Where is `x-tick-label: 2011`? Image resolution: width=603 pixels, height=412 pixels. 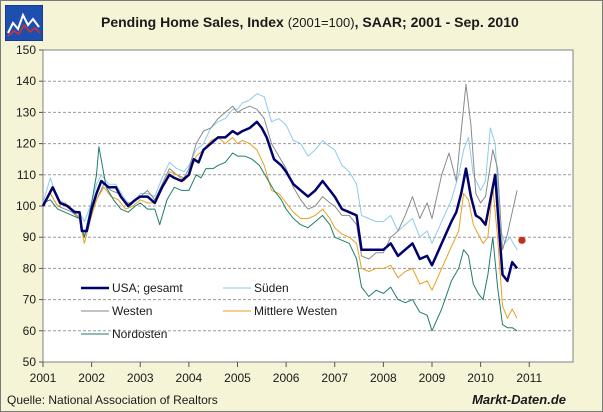
x-tick-label: 2011 is located at coordinates (529, 378).